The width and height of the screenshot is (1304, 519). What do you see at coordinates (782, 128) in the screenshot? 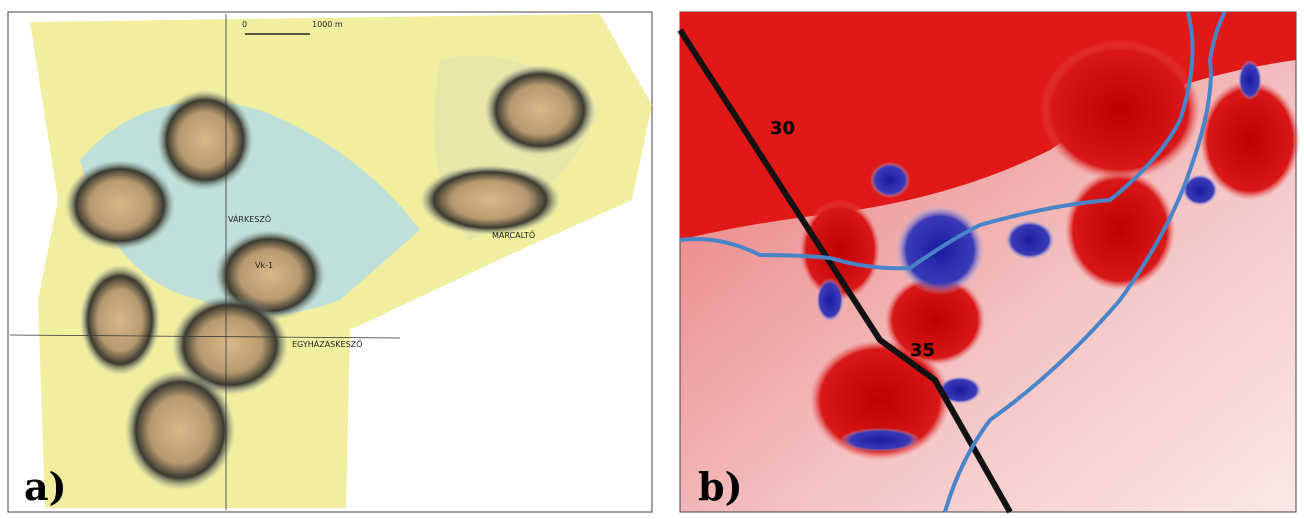
I see `contour-label: 30` at bounding box center [782, 128].